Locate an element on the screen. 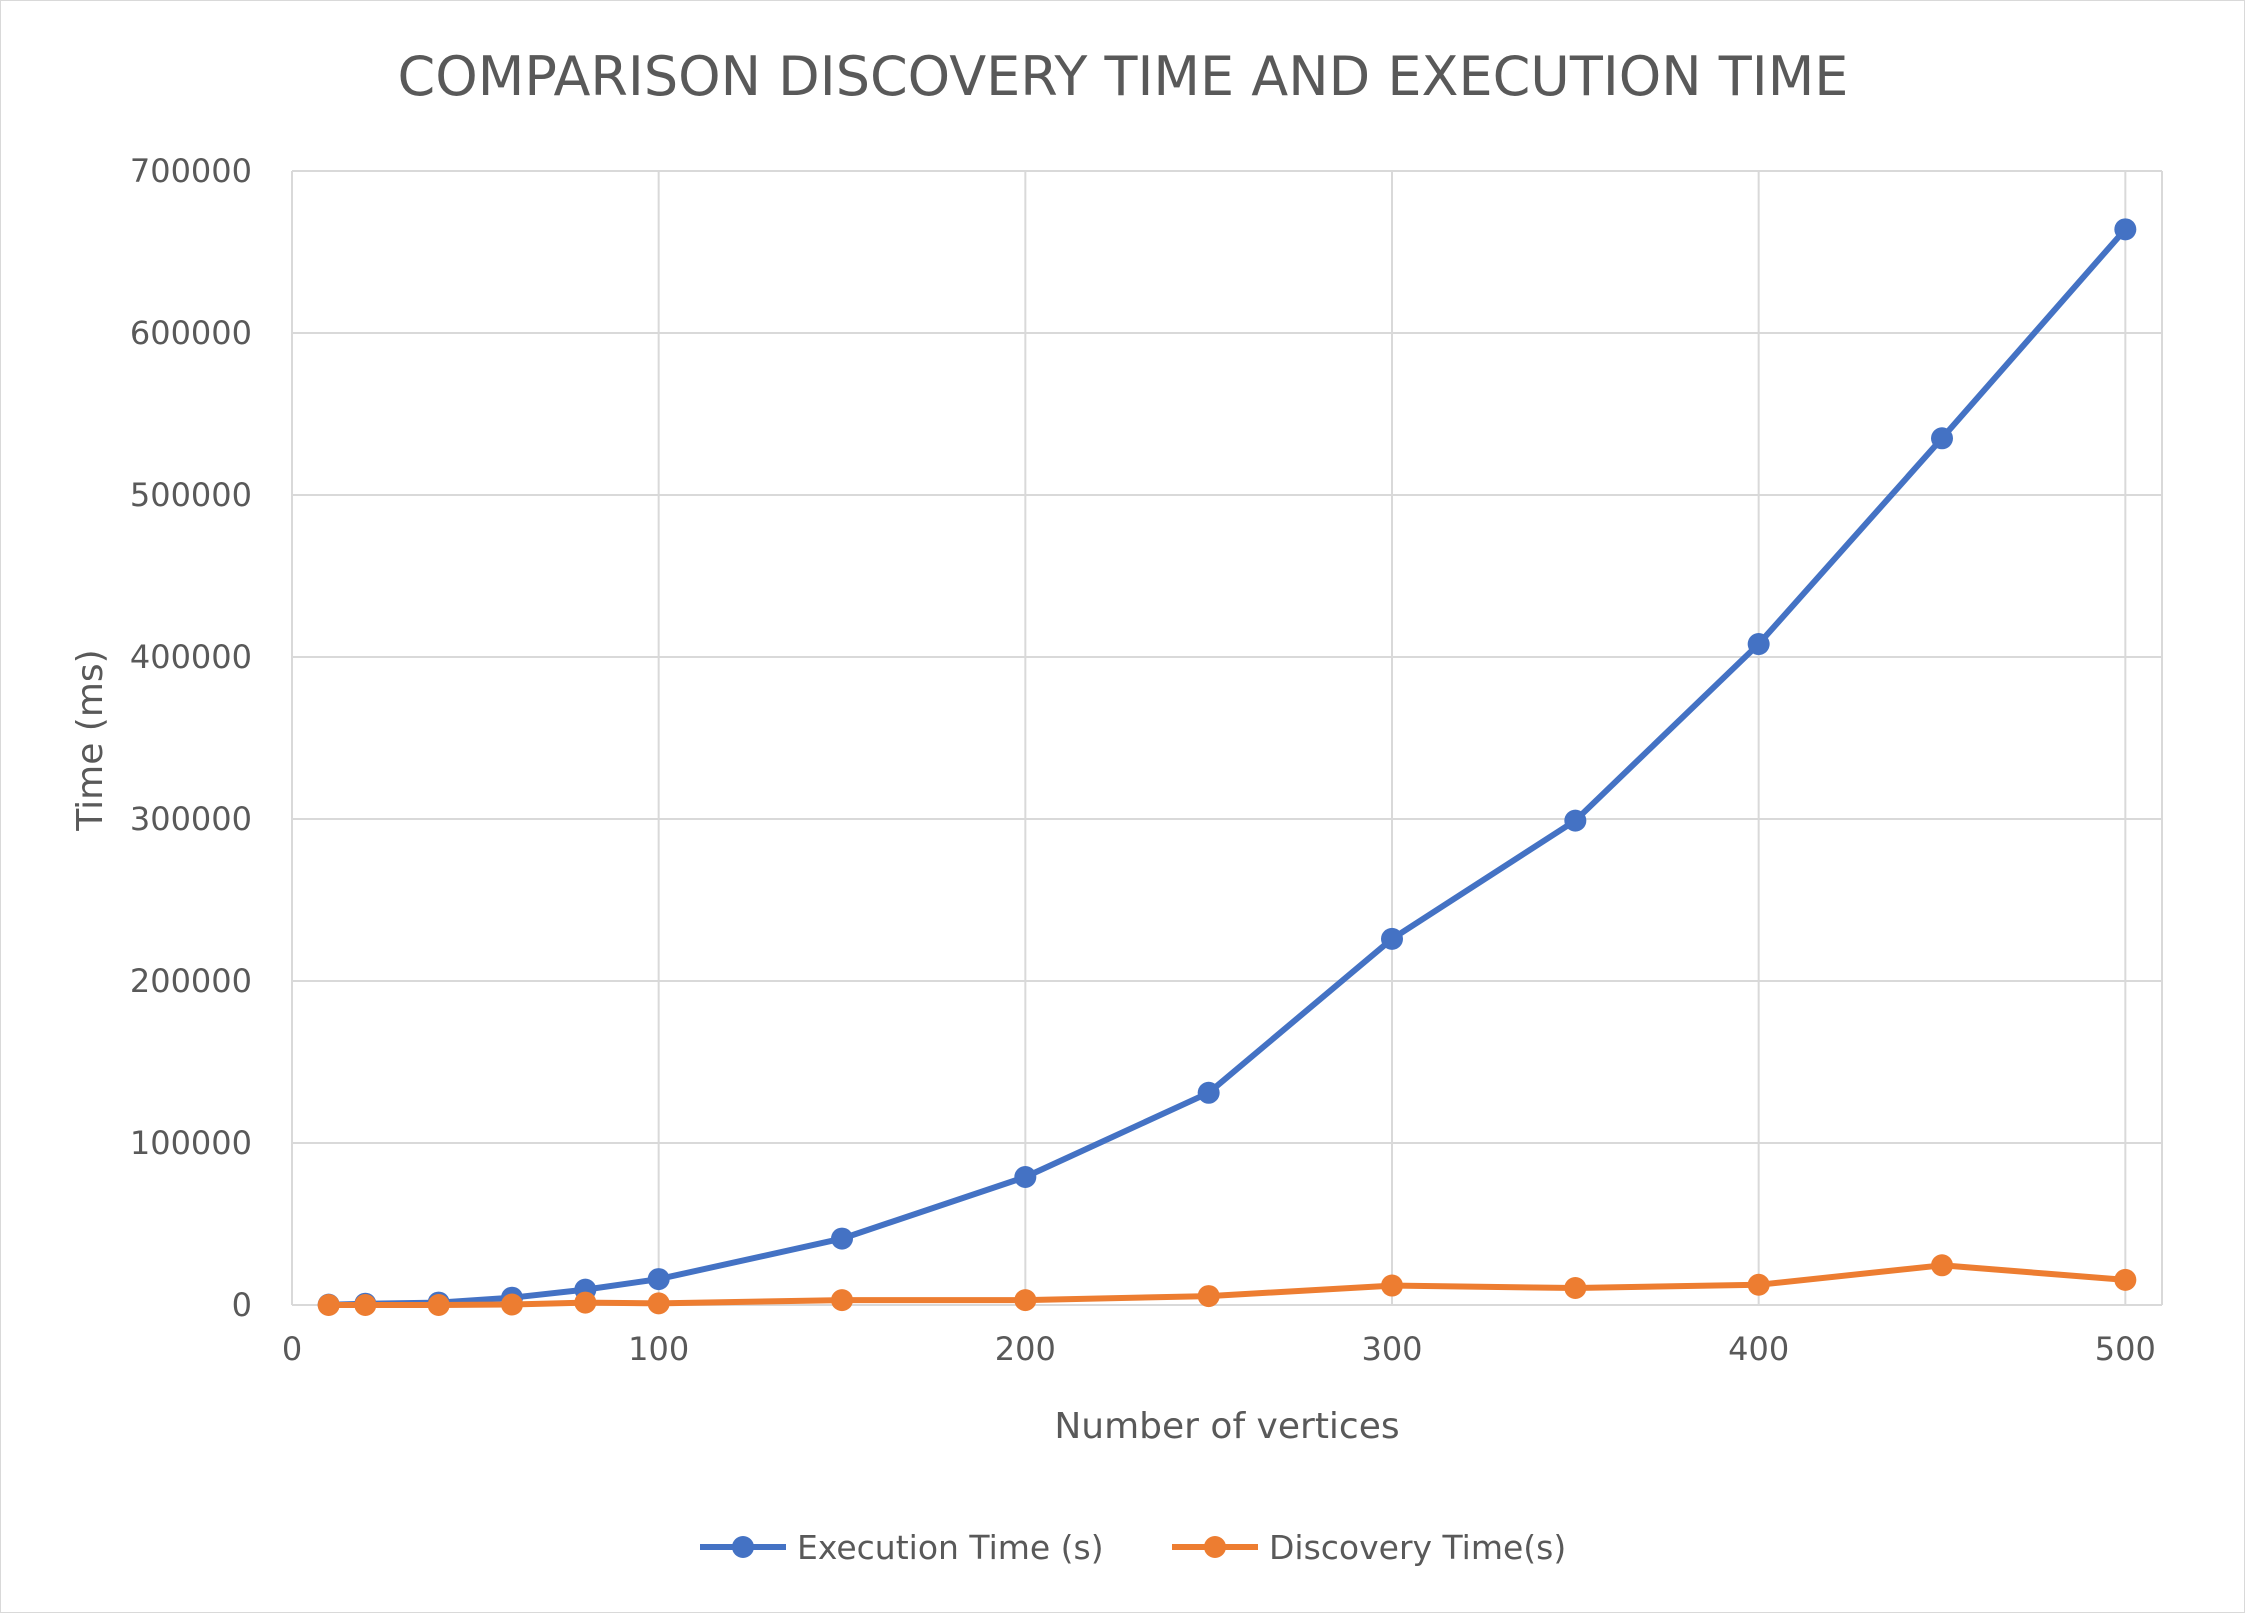 This screenshot has height=1615, width=2247. x-tick-label: 100 is located at coordinates (658, 1349).